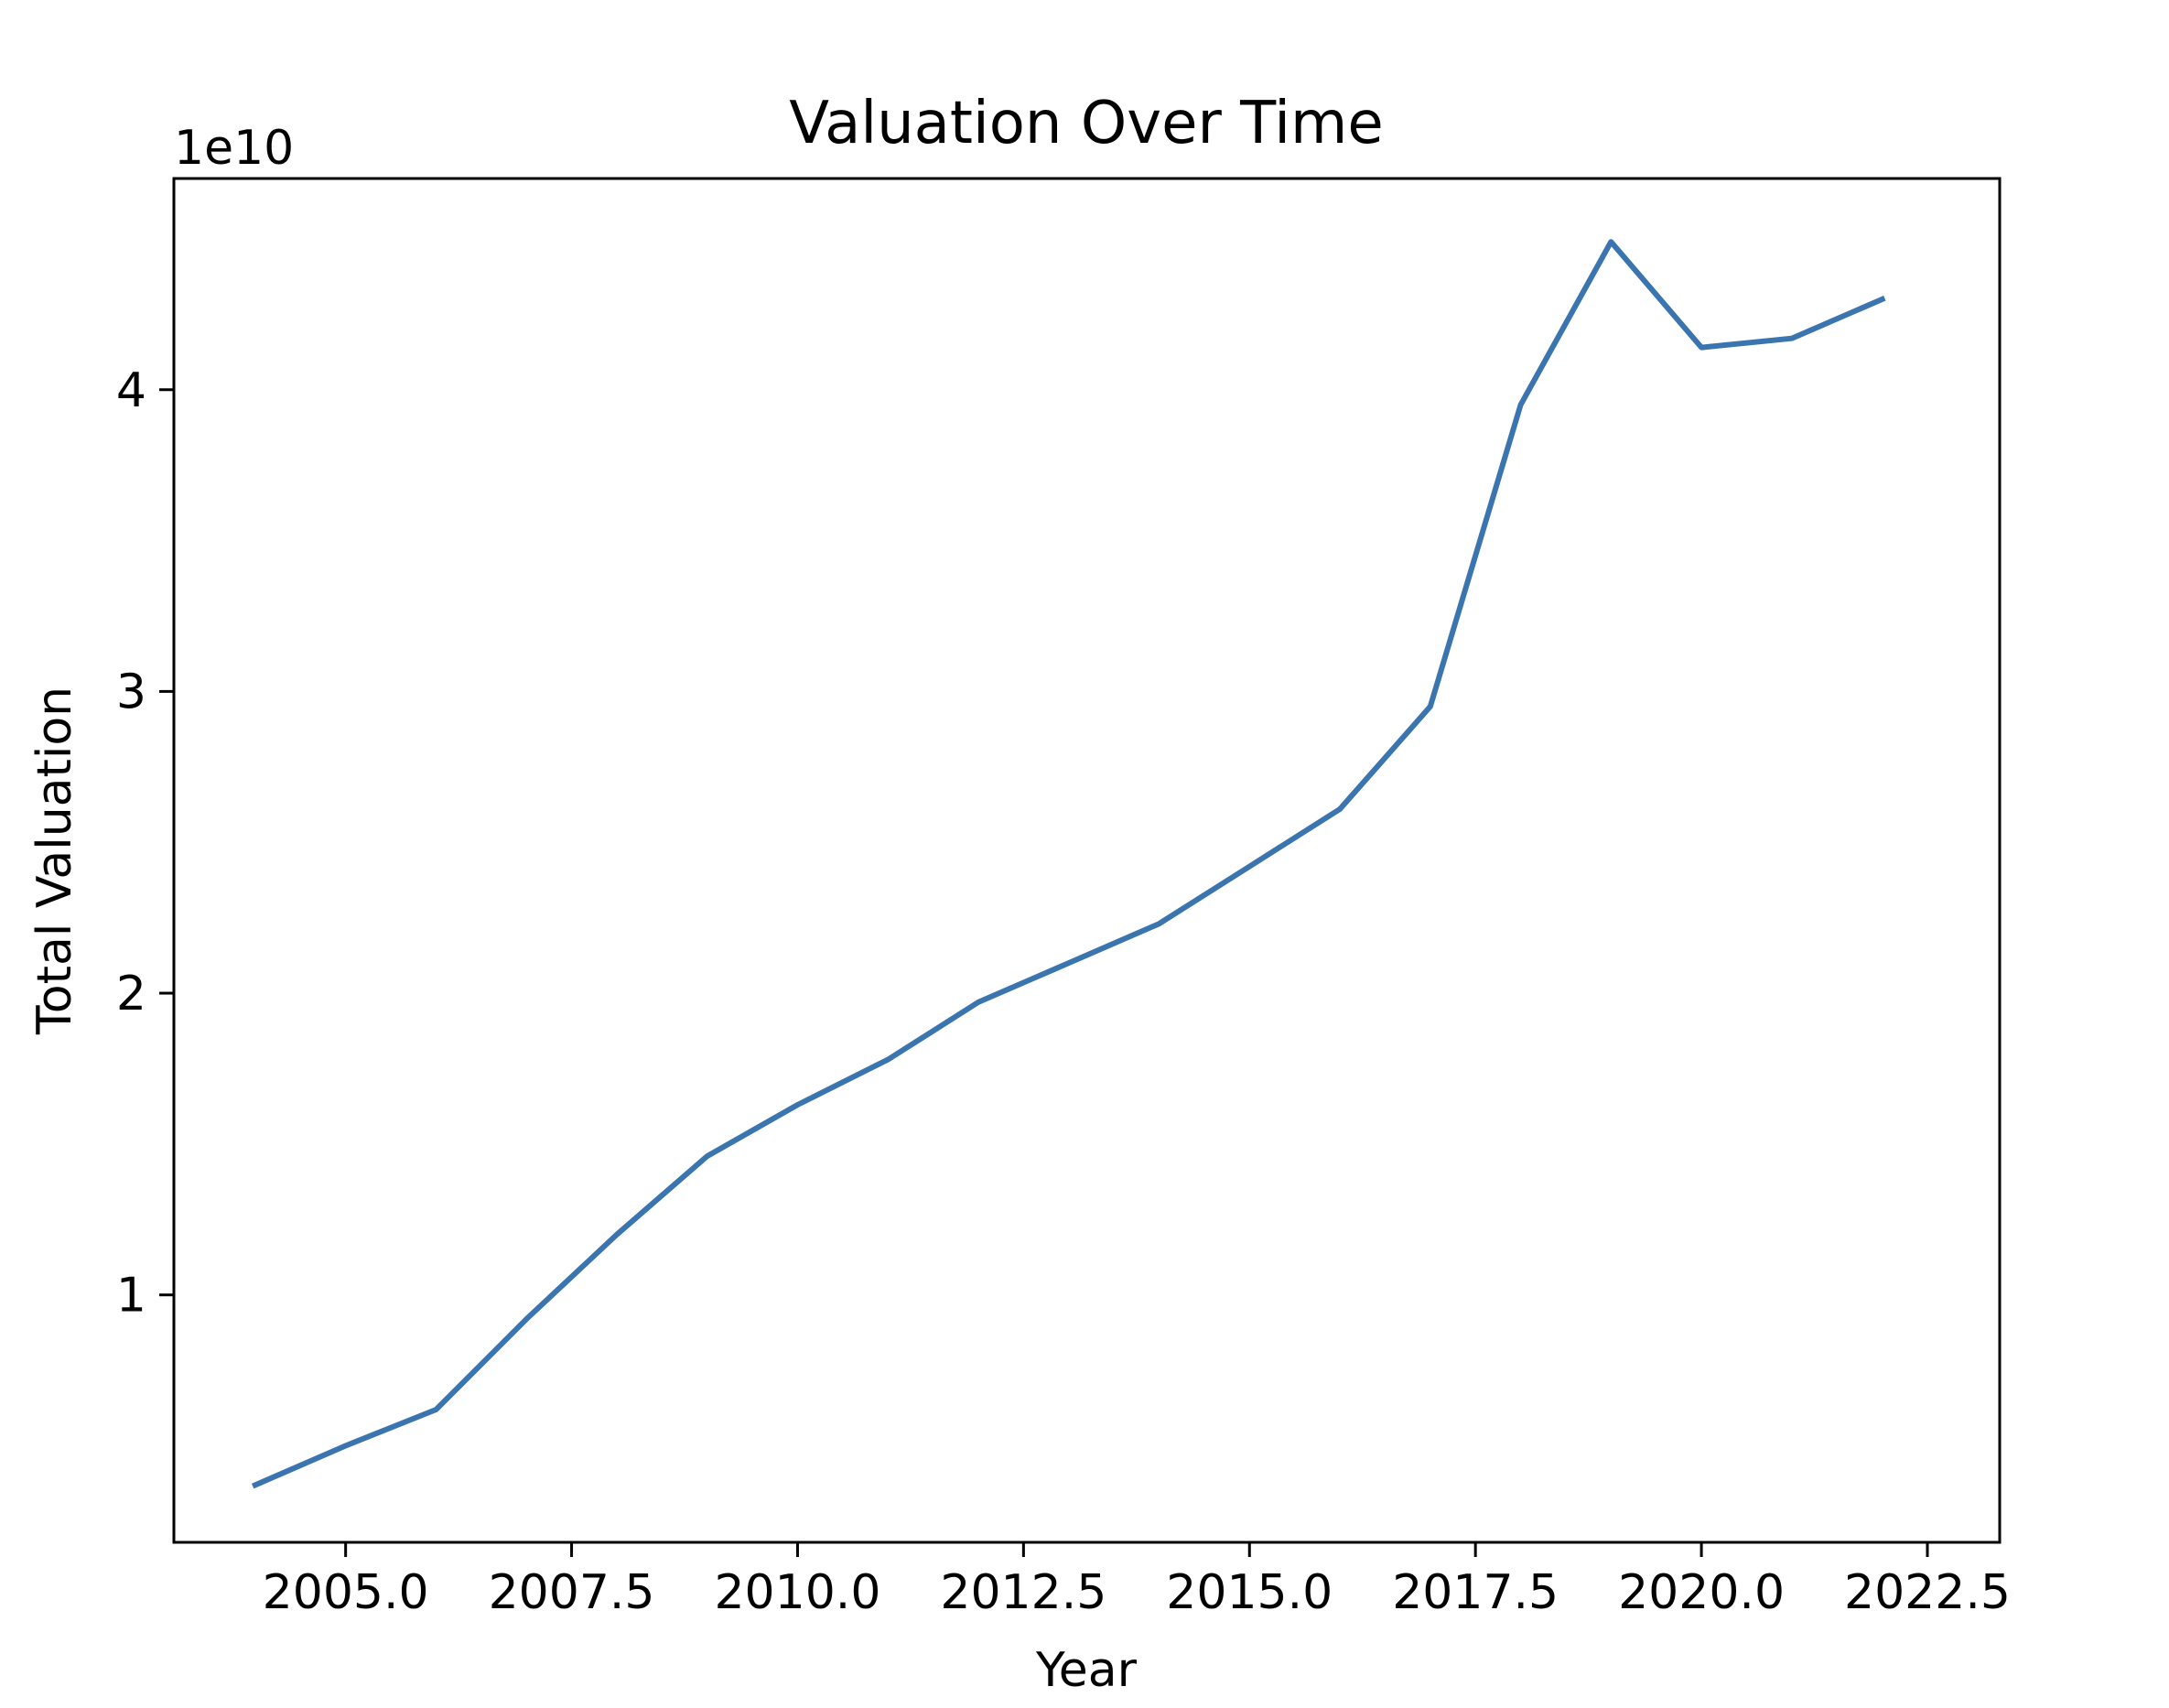  What do you see at coordinates (234, 148) in the screenshot?
I see `y-offset-label: 1e10` at bounding box center [234, 148].